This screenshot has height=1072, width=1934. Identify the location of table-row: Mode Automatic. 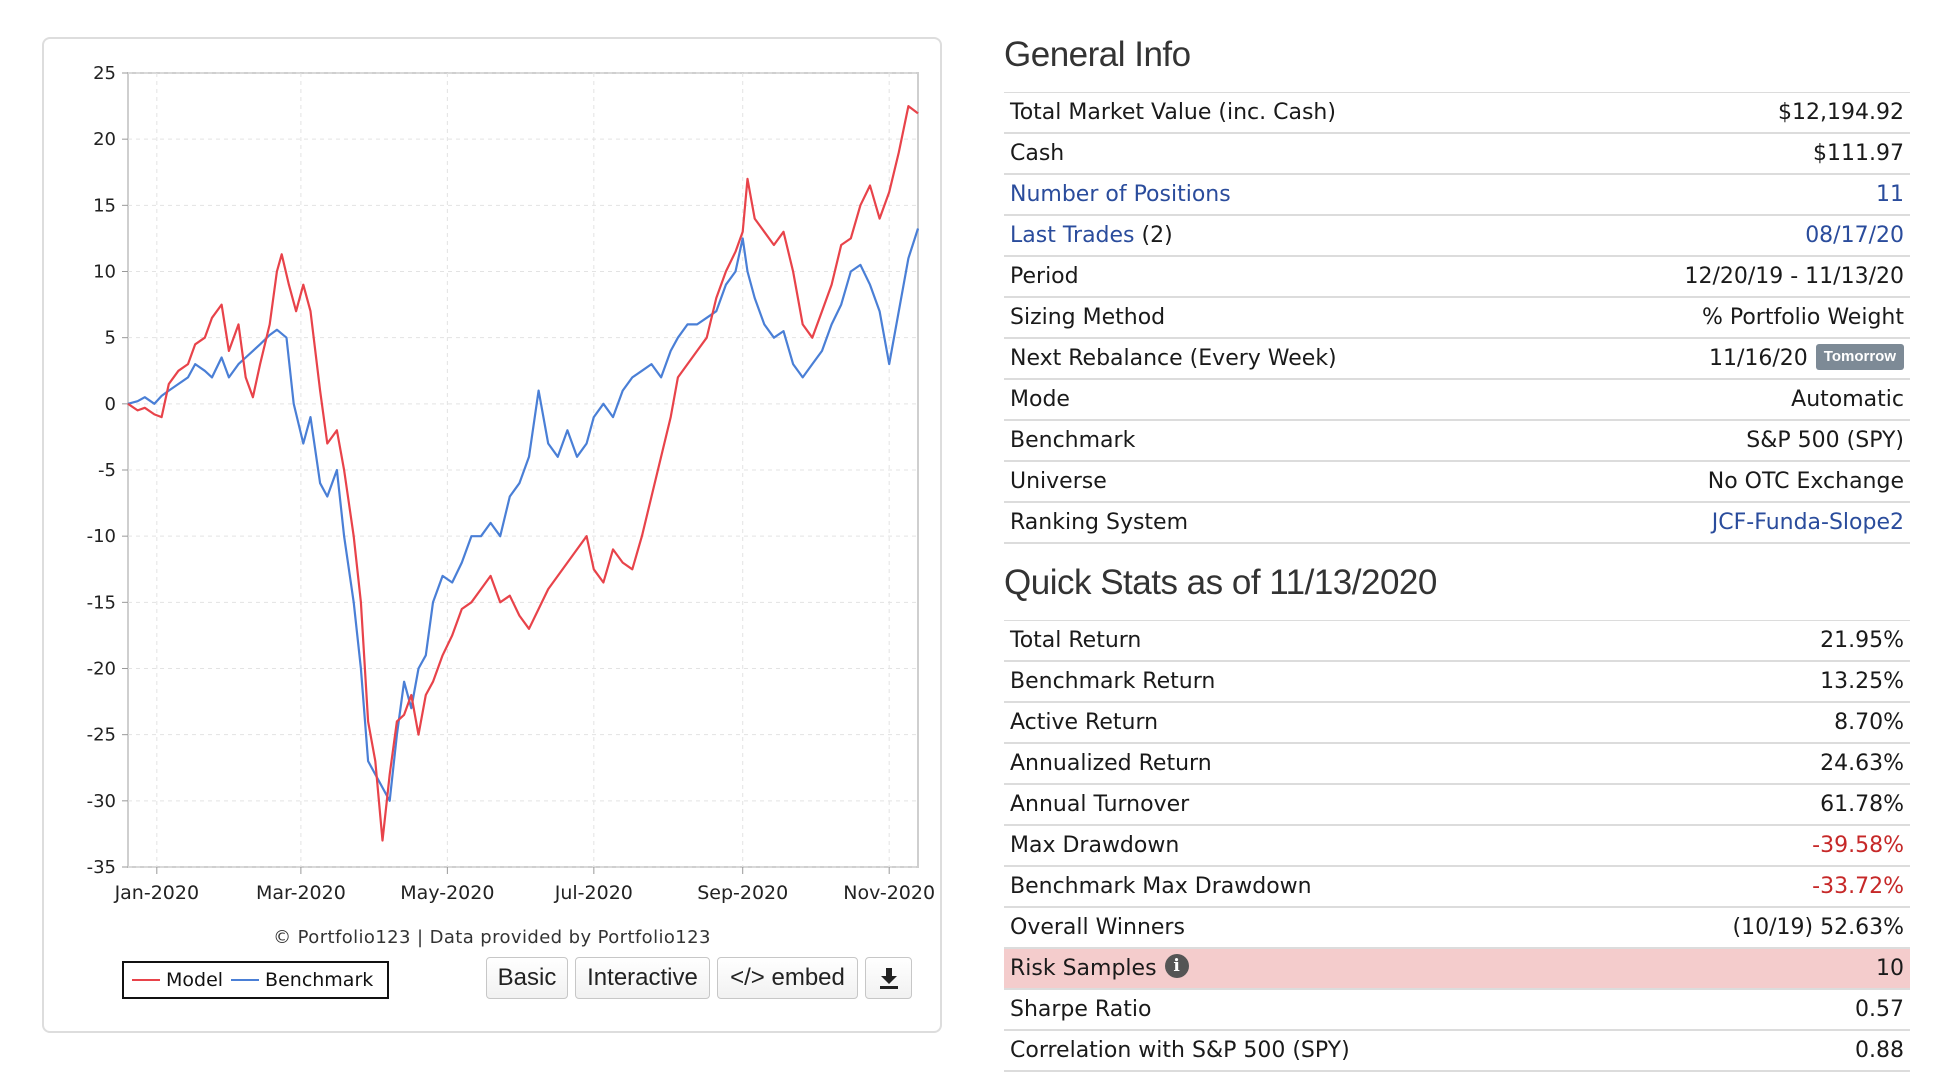
(1457, 400).